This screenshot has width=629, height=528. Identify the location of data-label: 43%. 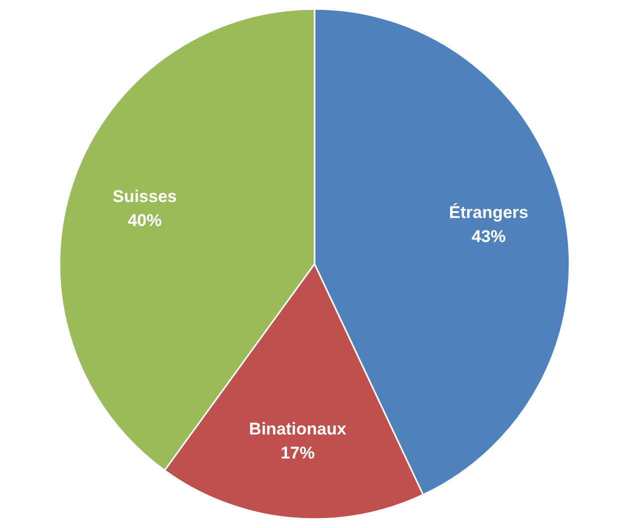
(489, 236).